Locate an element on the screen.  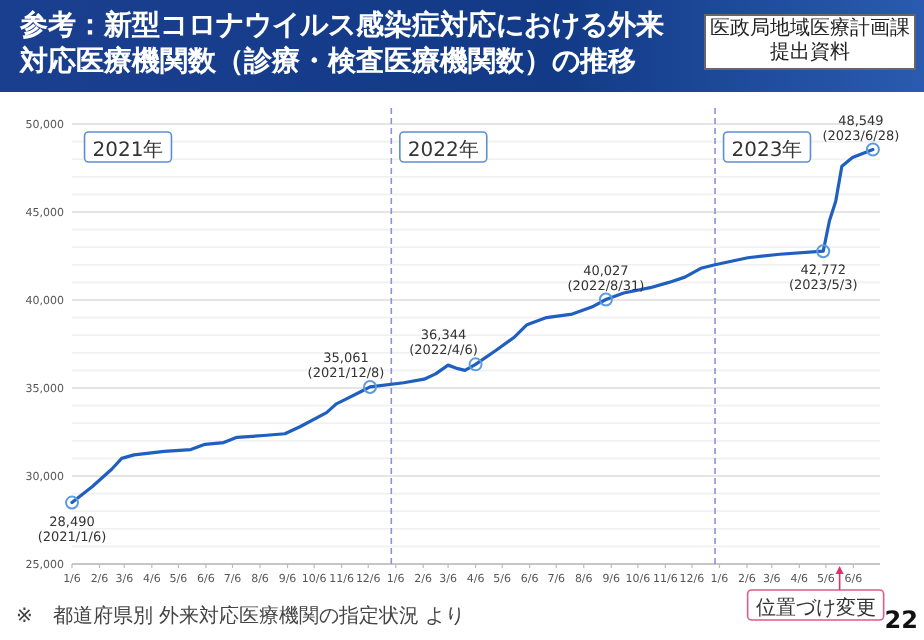
text: 医政局地域医療計画課提出資料 is located at coordinates (810, 42).